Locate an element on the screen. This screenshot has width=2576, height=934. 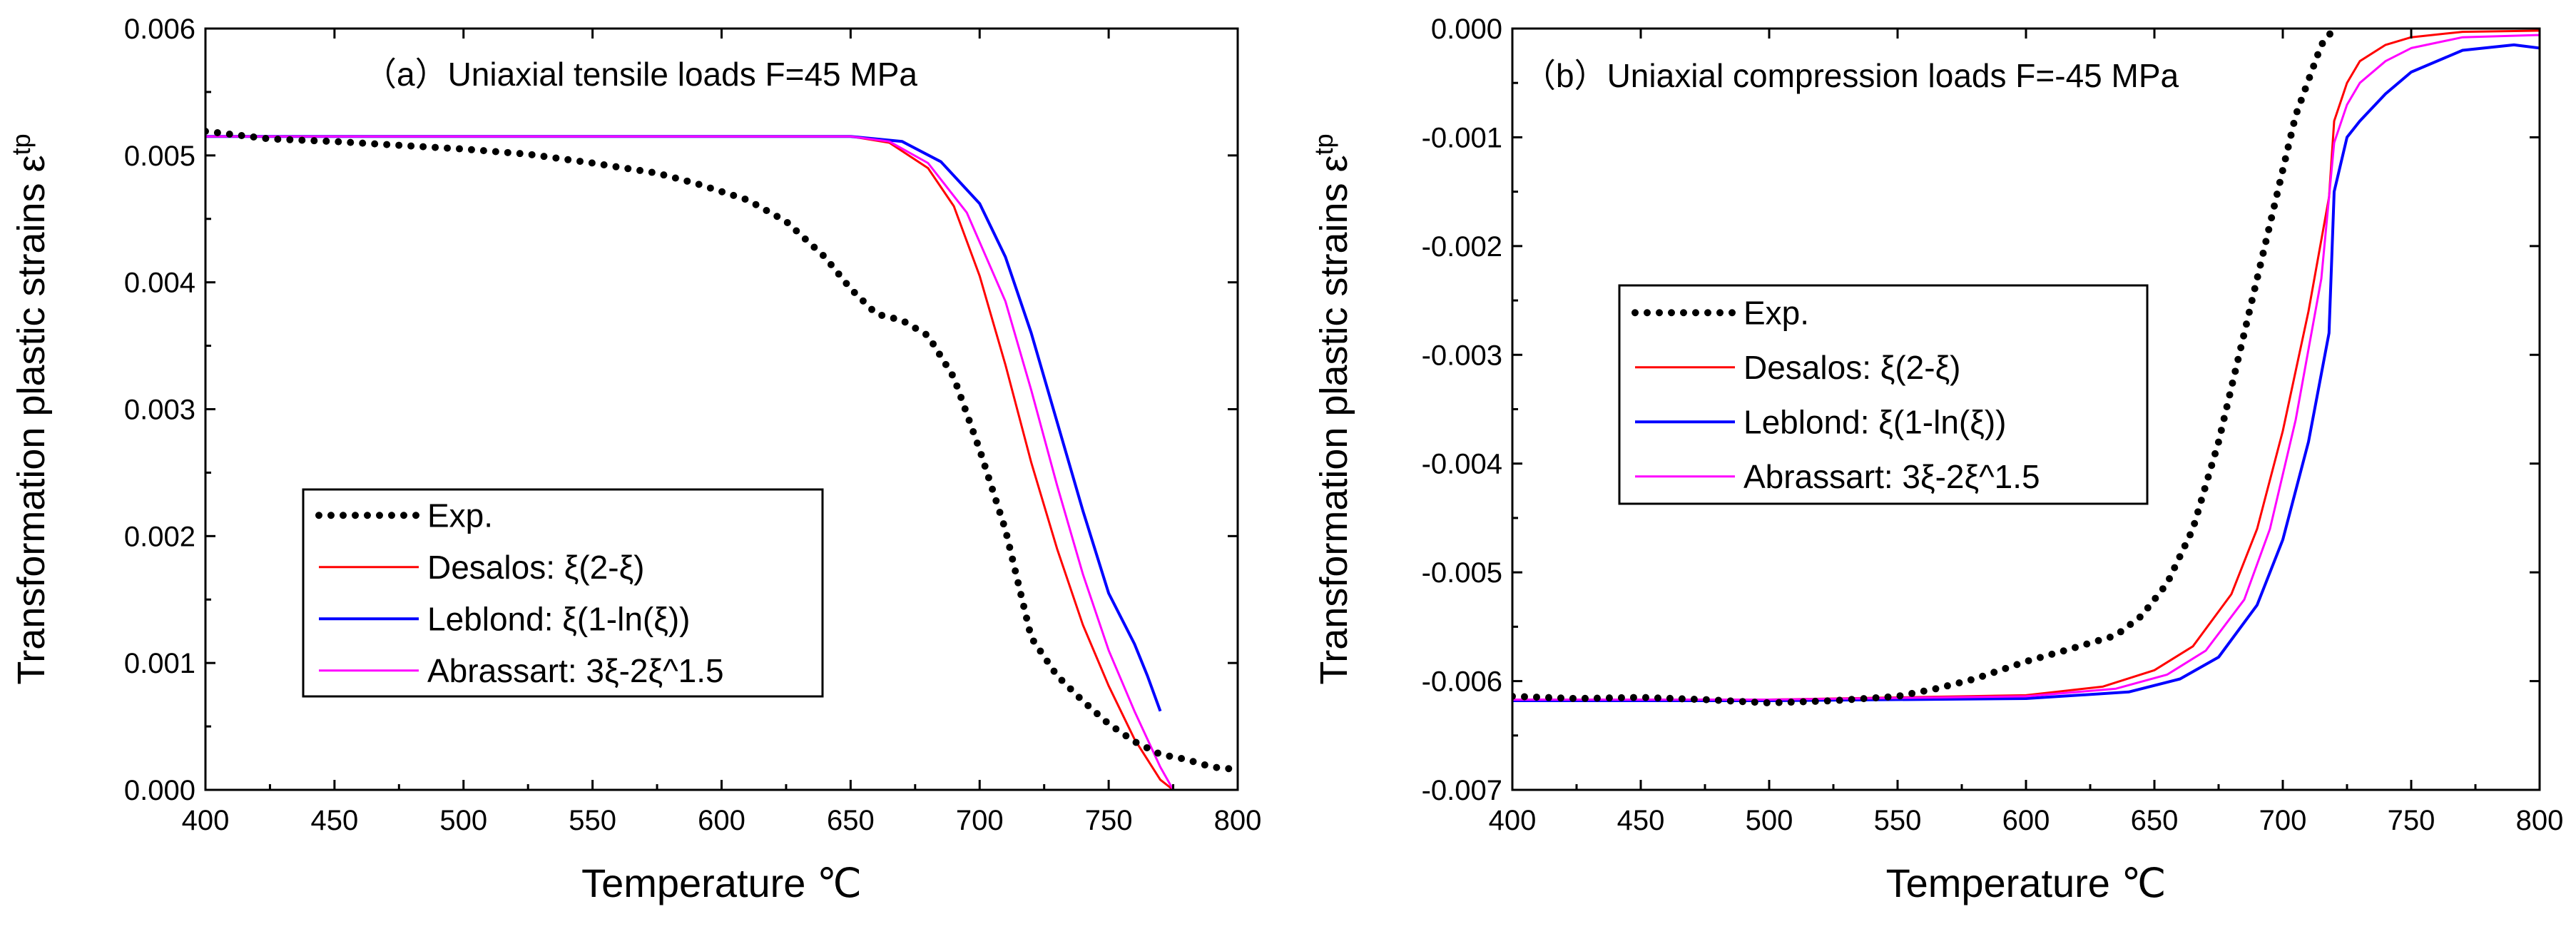
panel-a-x-tick-label: 700 is located at coordinates (980, 821).